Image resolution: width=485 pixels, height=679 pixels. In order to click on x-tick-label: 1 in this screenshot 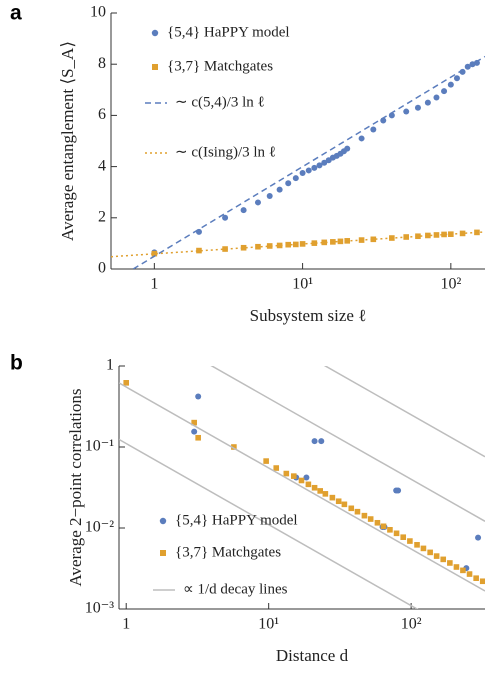, I will do `click(154, 284)`.